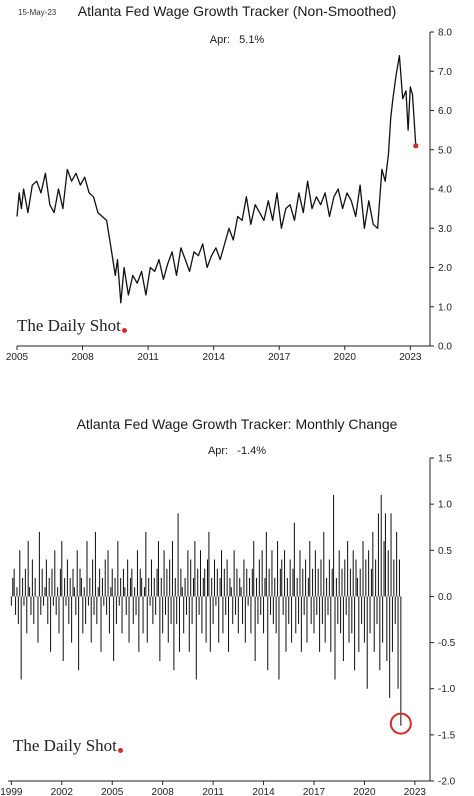  What do you see at coordinates (219, 40) in the screenshot?
I see `chart1-annotation-label: Apr:` at bounding box center [219, 40].